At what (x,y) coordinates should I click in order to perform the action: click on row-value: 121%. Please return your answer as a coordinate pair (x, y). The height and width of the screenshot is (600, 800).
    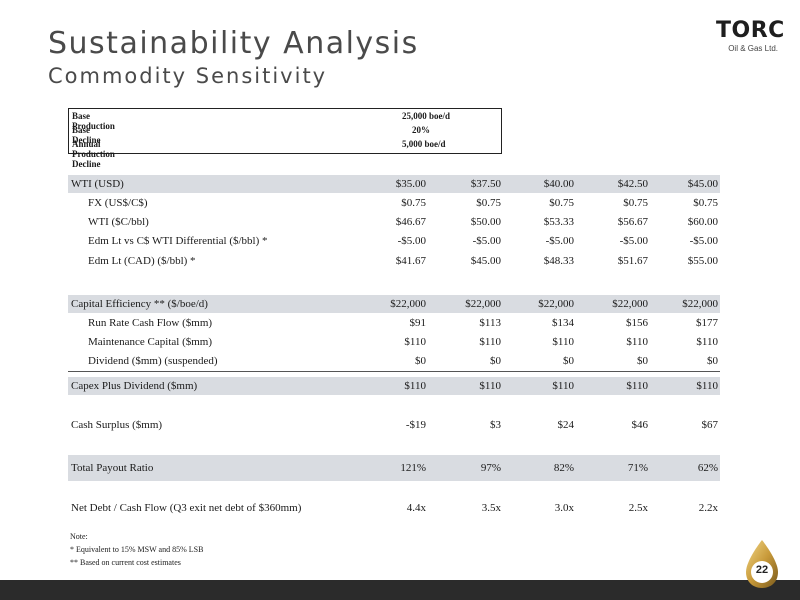
    Looking at the image, I should click on (413, 468).